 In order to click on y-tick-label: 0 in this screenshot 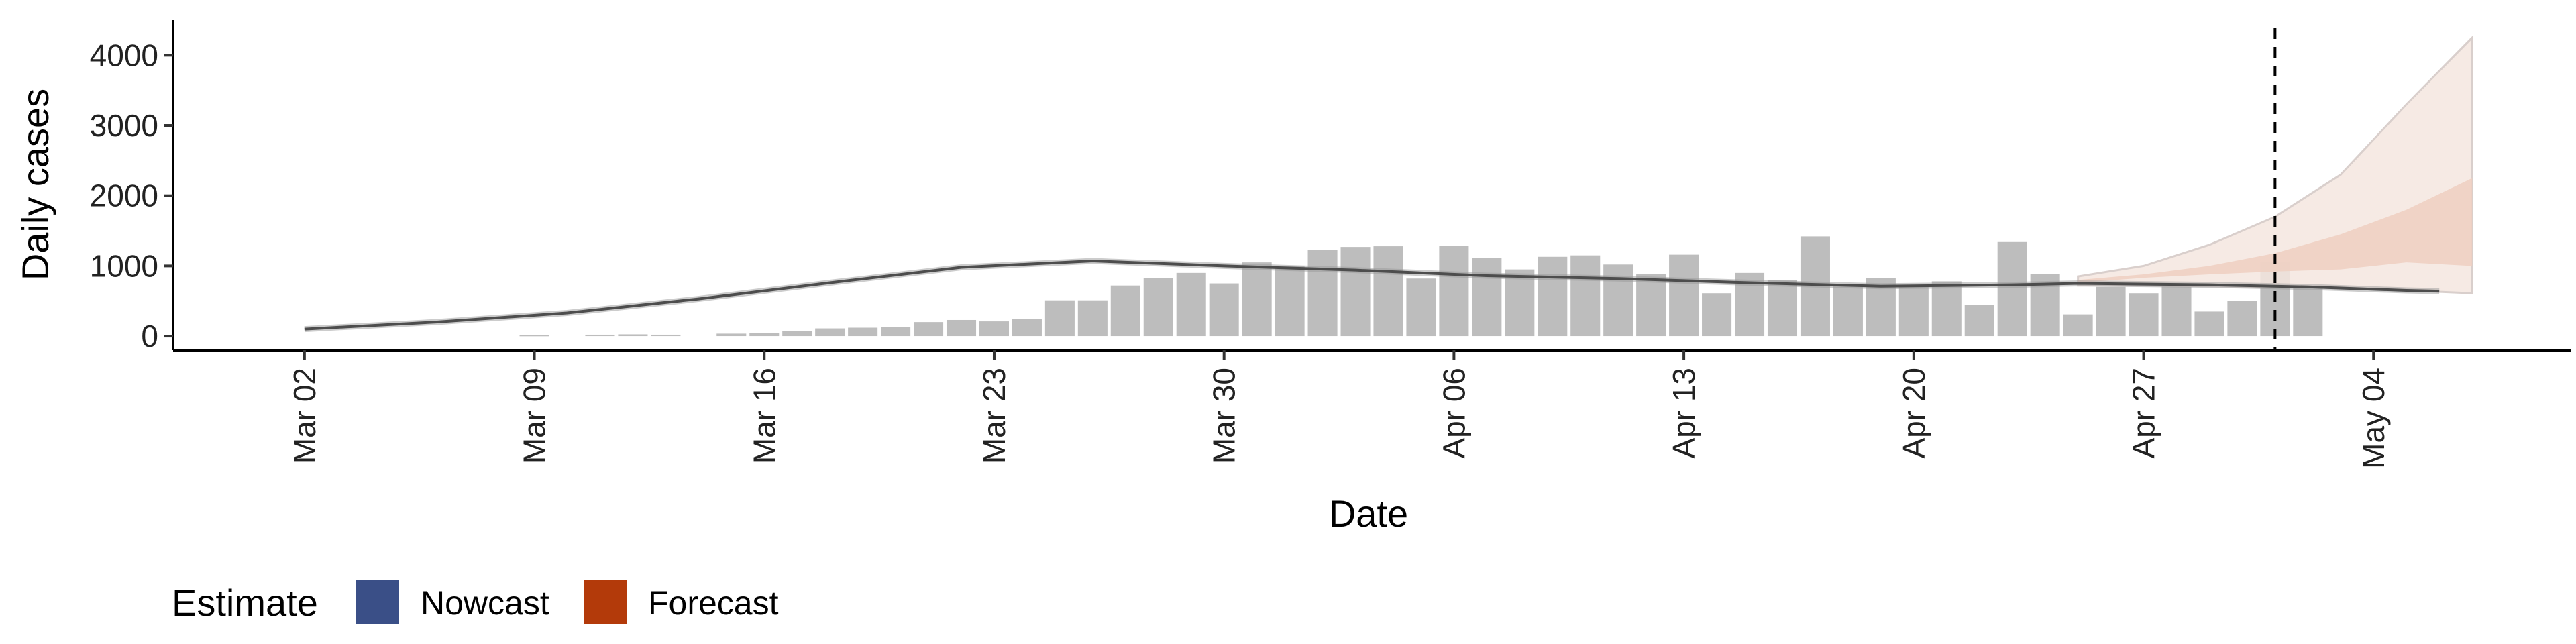, I will do `click(149, 336)`.